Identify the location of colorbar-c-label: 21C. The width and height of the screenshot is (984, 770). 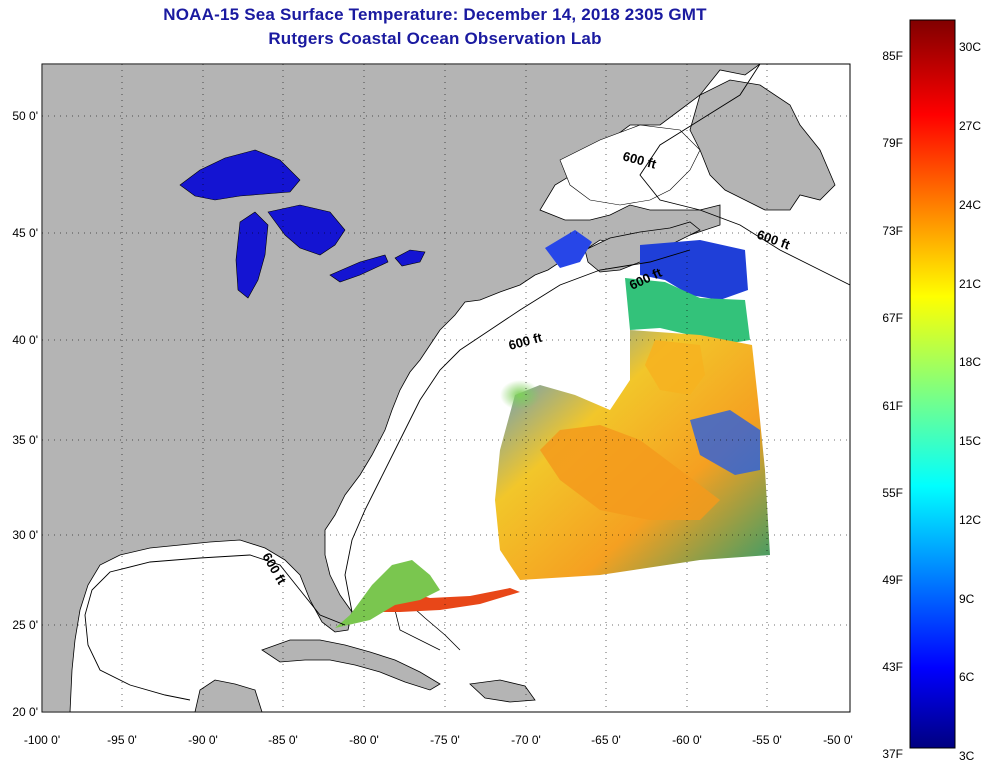
(970, 284).